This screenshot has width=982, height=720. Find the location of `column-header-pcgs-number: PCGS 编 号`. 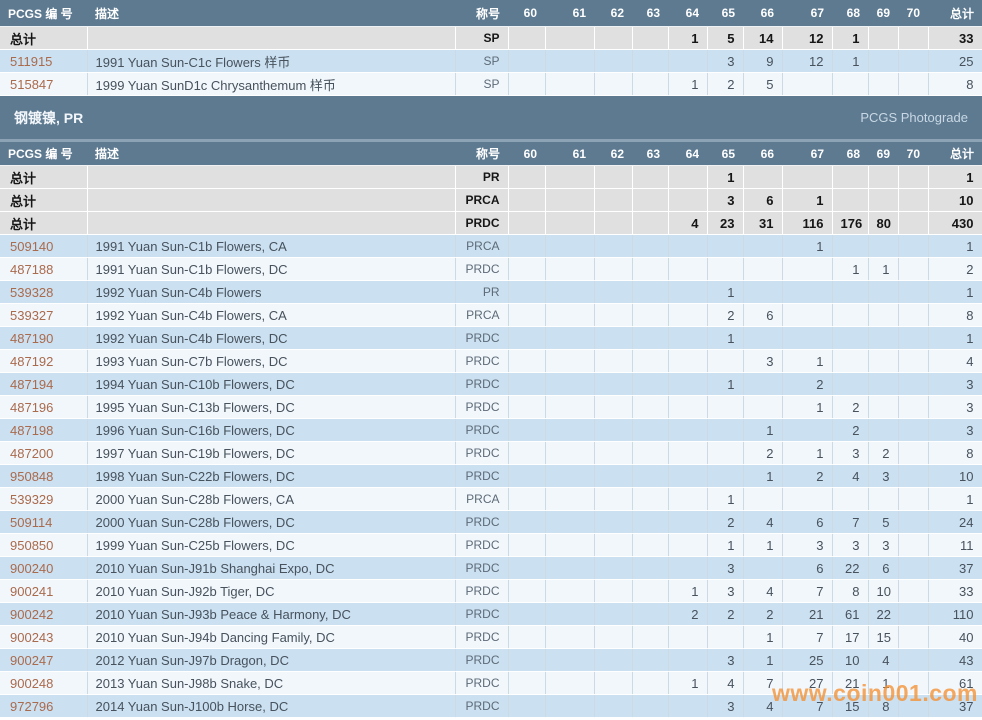

column-header-pcgs-number: PCGS 编 号 is located at coordinates (43, 13).